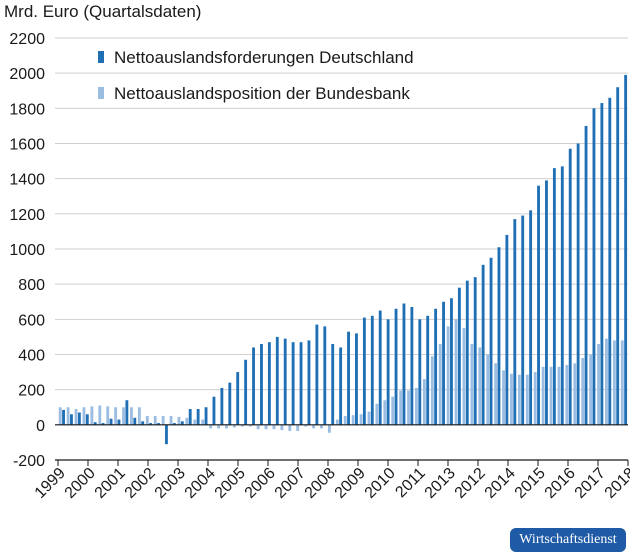  What do you see at coordinates (27, 145) in the screenshot?
I see `y-tick-label: 1600` at bounding box center [27, 145].